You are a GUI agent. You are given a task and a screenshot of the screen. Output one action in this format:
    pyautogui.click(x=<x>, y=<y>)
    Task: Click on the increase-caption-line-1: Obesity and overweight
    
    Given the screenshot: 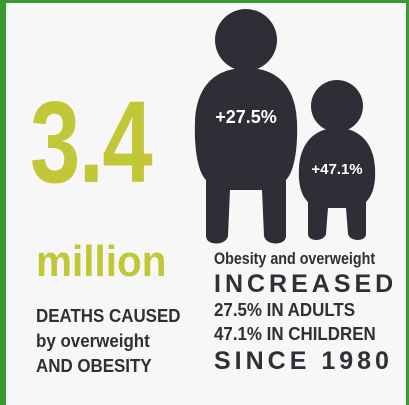 What is the action you would take?
    pyautogui.click(x=295, y=258)
    